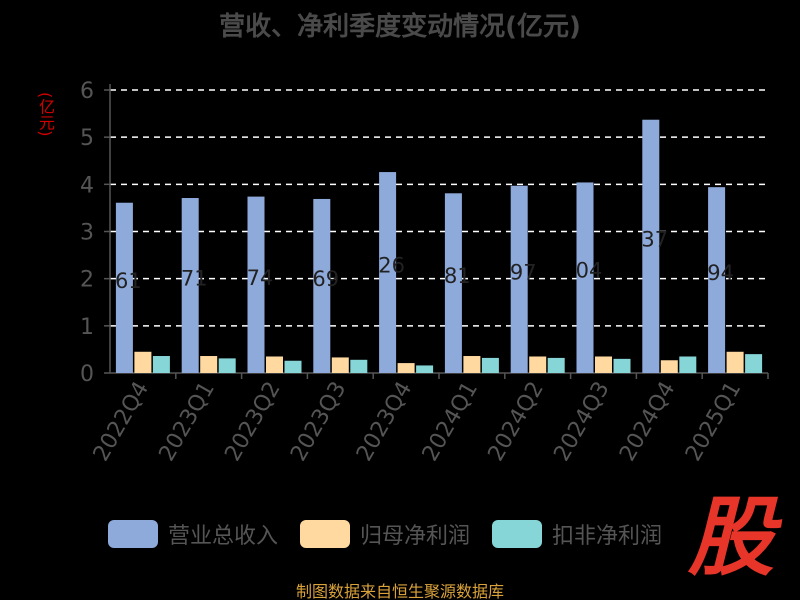 Image resolution: width=800 pixels, height=600 pixels. I want to click on legend-swatch-deducted-profit, so click(517, 534).